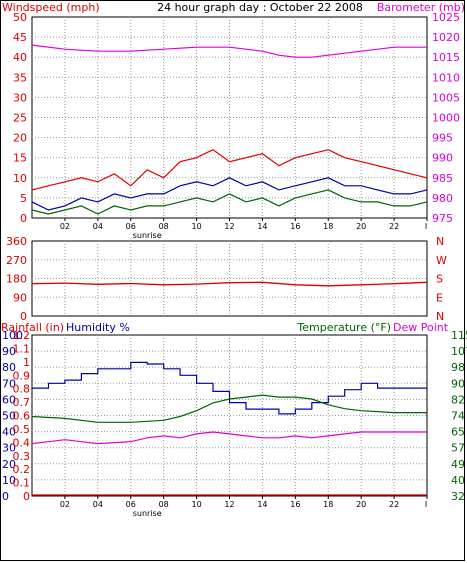 Image resolution: width=467 pixels, height=563 pixels. What do you see at coordinates (32, 327) in the screenshot?
I see `rainfall-axis-label: Rainfall (in)` at bounding box center [32, 327].